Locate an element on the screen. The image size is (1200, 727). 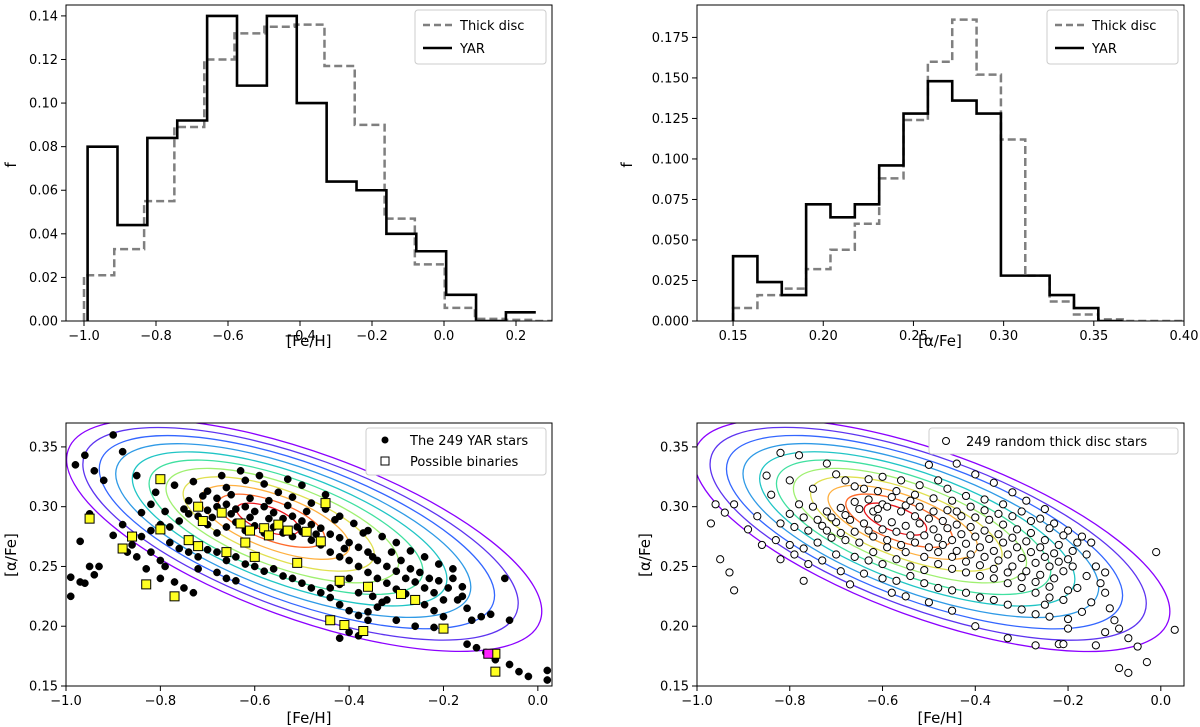
legend: Thick disc YAR is located at coordinates (1112, 37).